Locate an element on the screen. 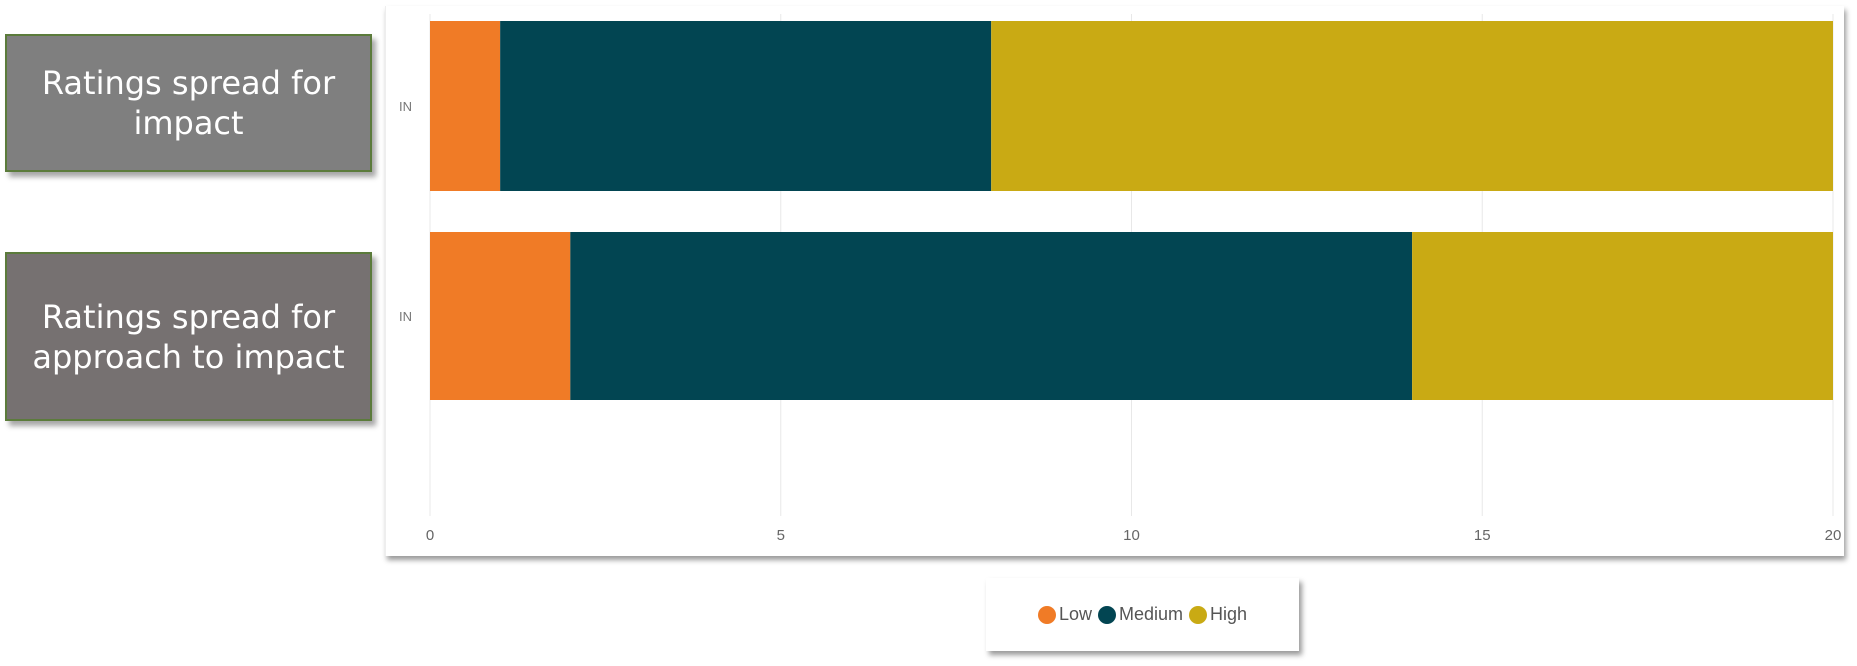 This screenshot has width=1857, height=666. label-impact: Ratings spread for impact is located at coordinates (188, 103).